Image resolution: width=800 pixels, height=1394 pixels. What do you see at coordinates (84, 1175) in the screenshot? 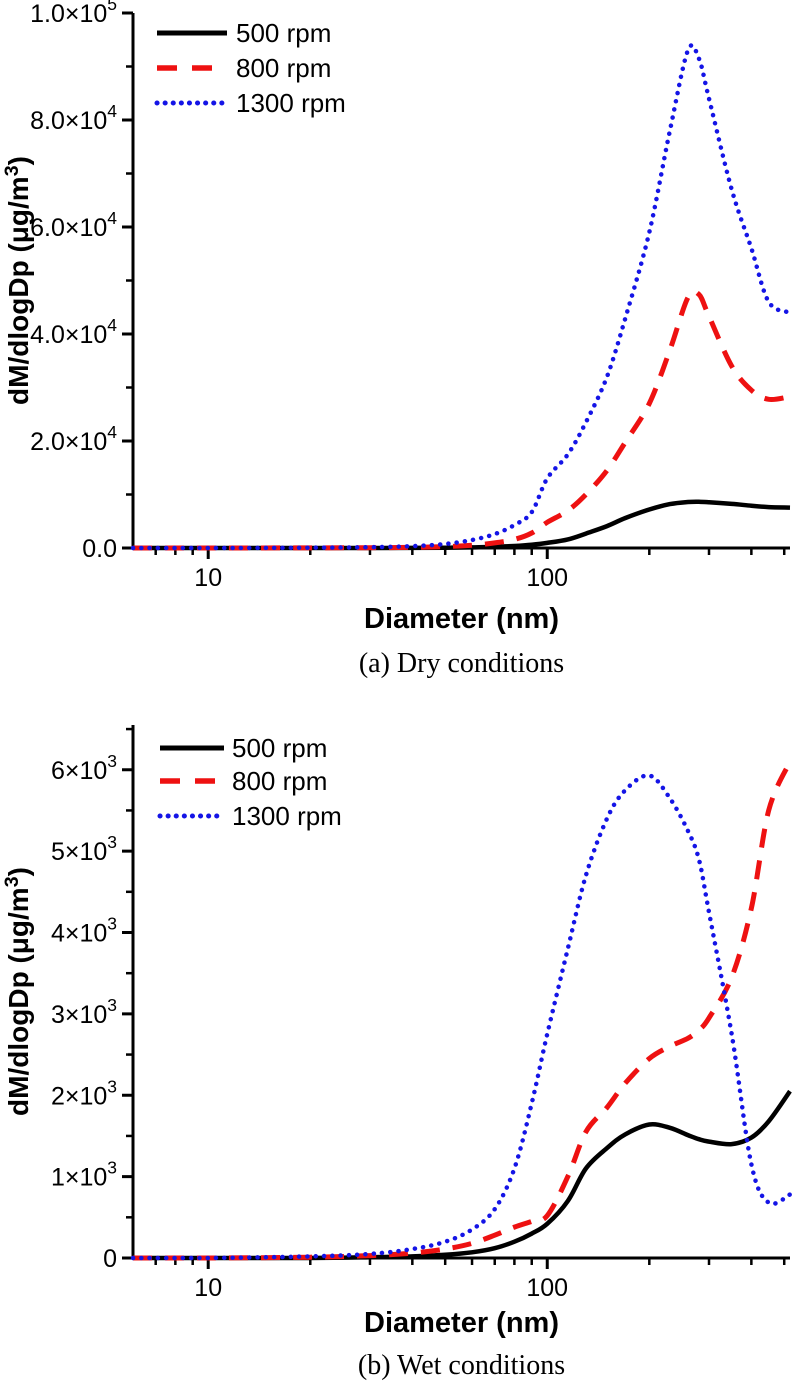
I see `y-tick-label: 1×10³` at bounding box center [84, 1175].